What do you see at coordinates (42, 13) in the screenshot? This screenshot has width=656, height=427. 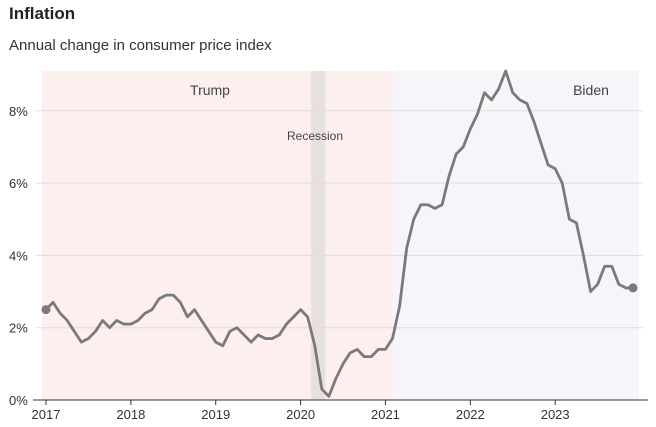 I see `chart-title: Inflation` at bounding box center [42, 13].